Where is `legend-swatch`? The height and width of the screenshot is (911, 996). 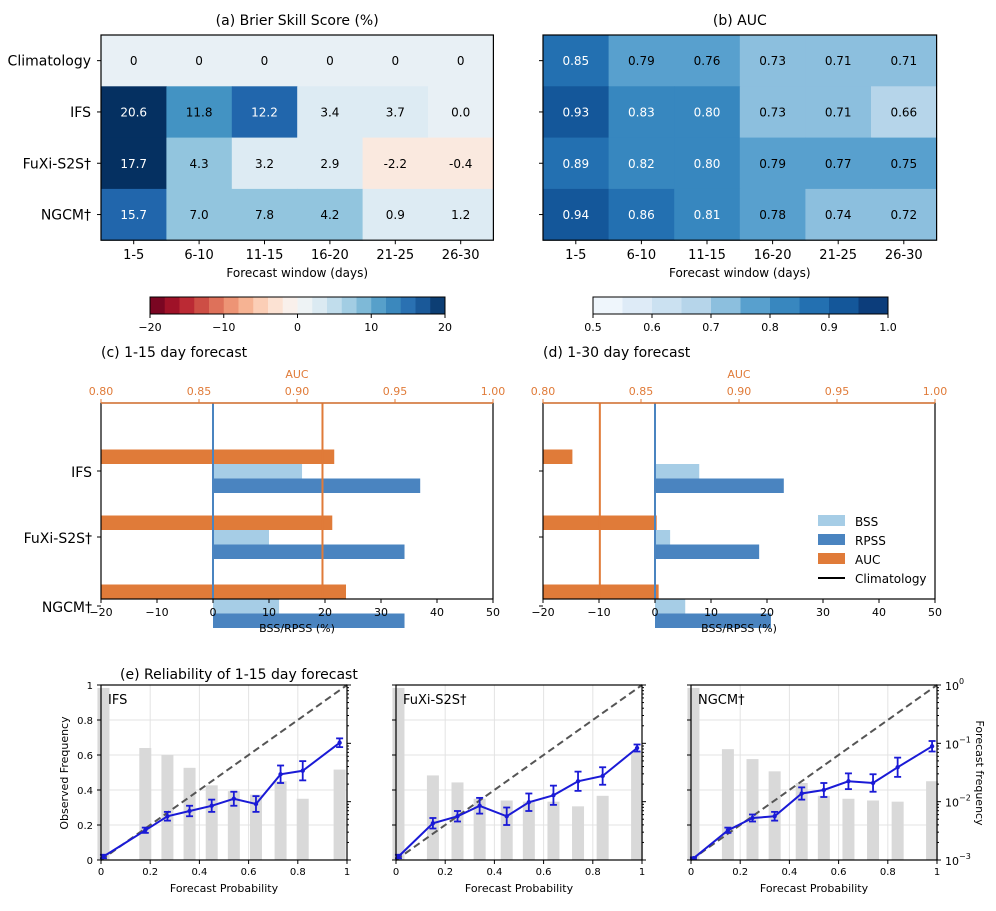 legend-swatch is located at coordinates (831, 539).